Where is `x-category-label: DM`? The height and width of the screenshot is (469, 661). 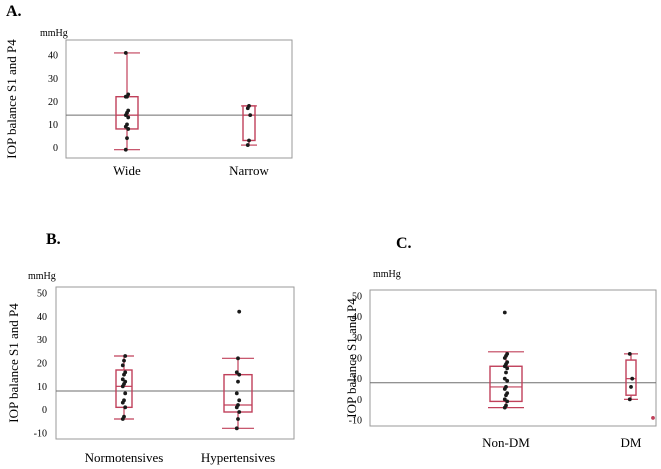 x-category-label: DM is located at coordinates (631, 442).